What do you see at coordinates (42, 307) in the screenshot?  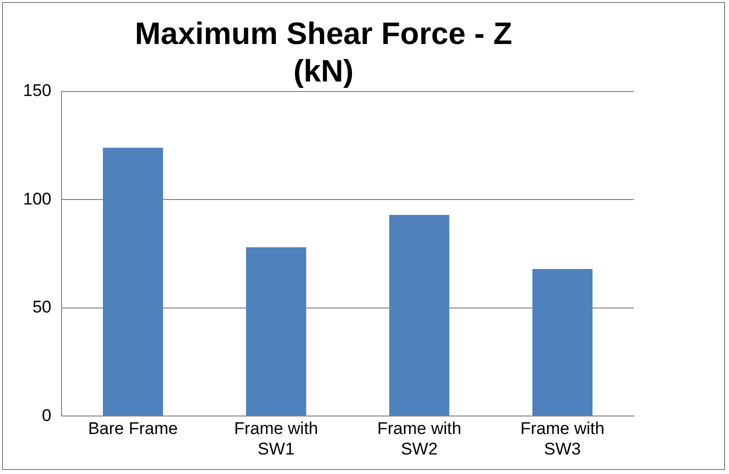 I see `y-tick-label: 50` at bounding box center [42, 307].